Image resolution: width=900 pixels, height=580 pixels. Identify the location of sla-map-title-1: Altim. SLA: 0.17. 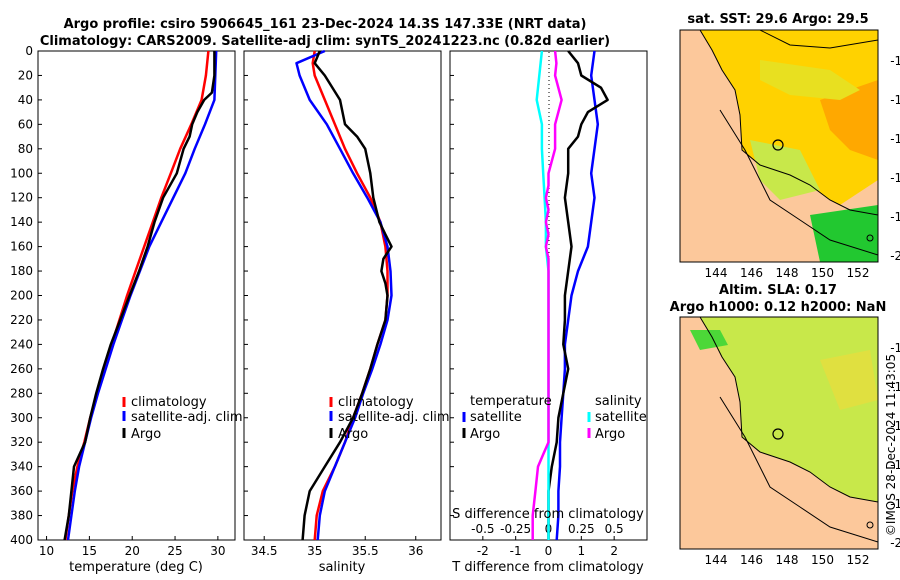
(778, 290).